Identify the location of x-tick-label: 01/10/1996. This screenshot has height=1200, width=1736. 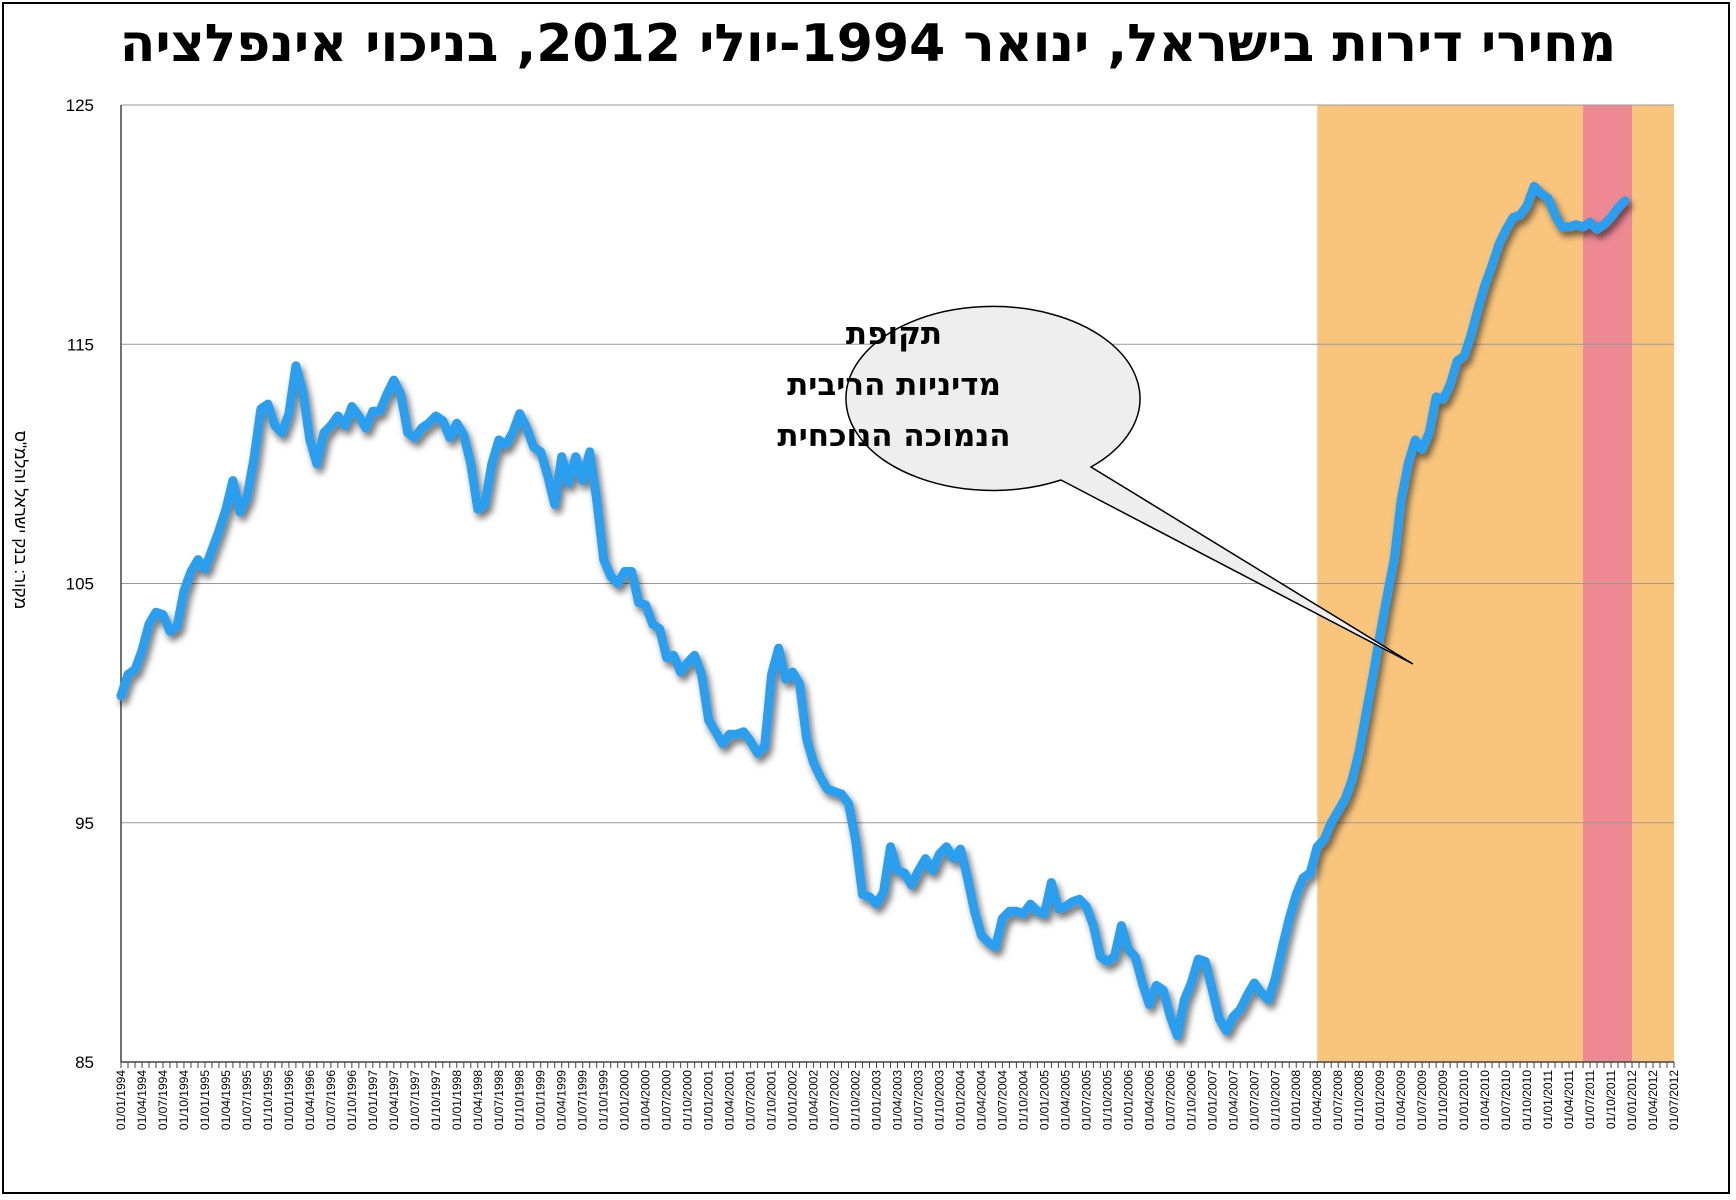
(352, 1100).